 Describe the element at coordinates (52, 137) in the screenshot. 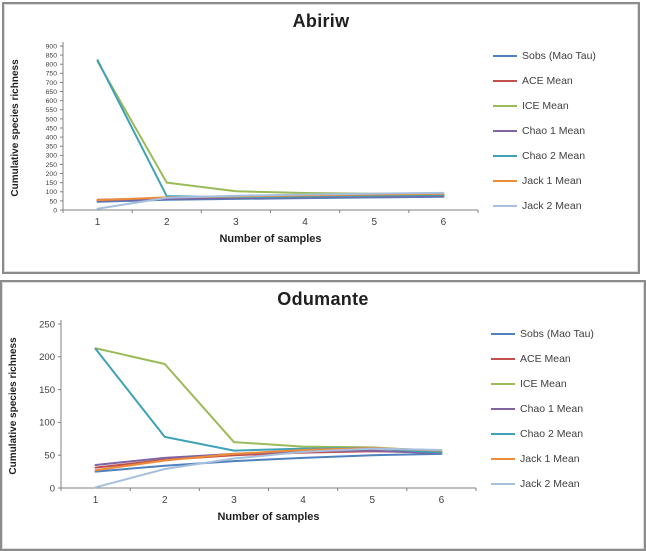

I see `y-axis-tick-label: 400` at that location.